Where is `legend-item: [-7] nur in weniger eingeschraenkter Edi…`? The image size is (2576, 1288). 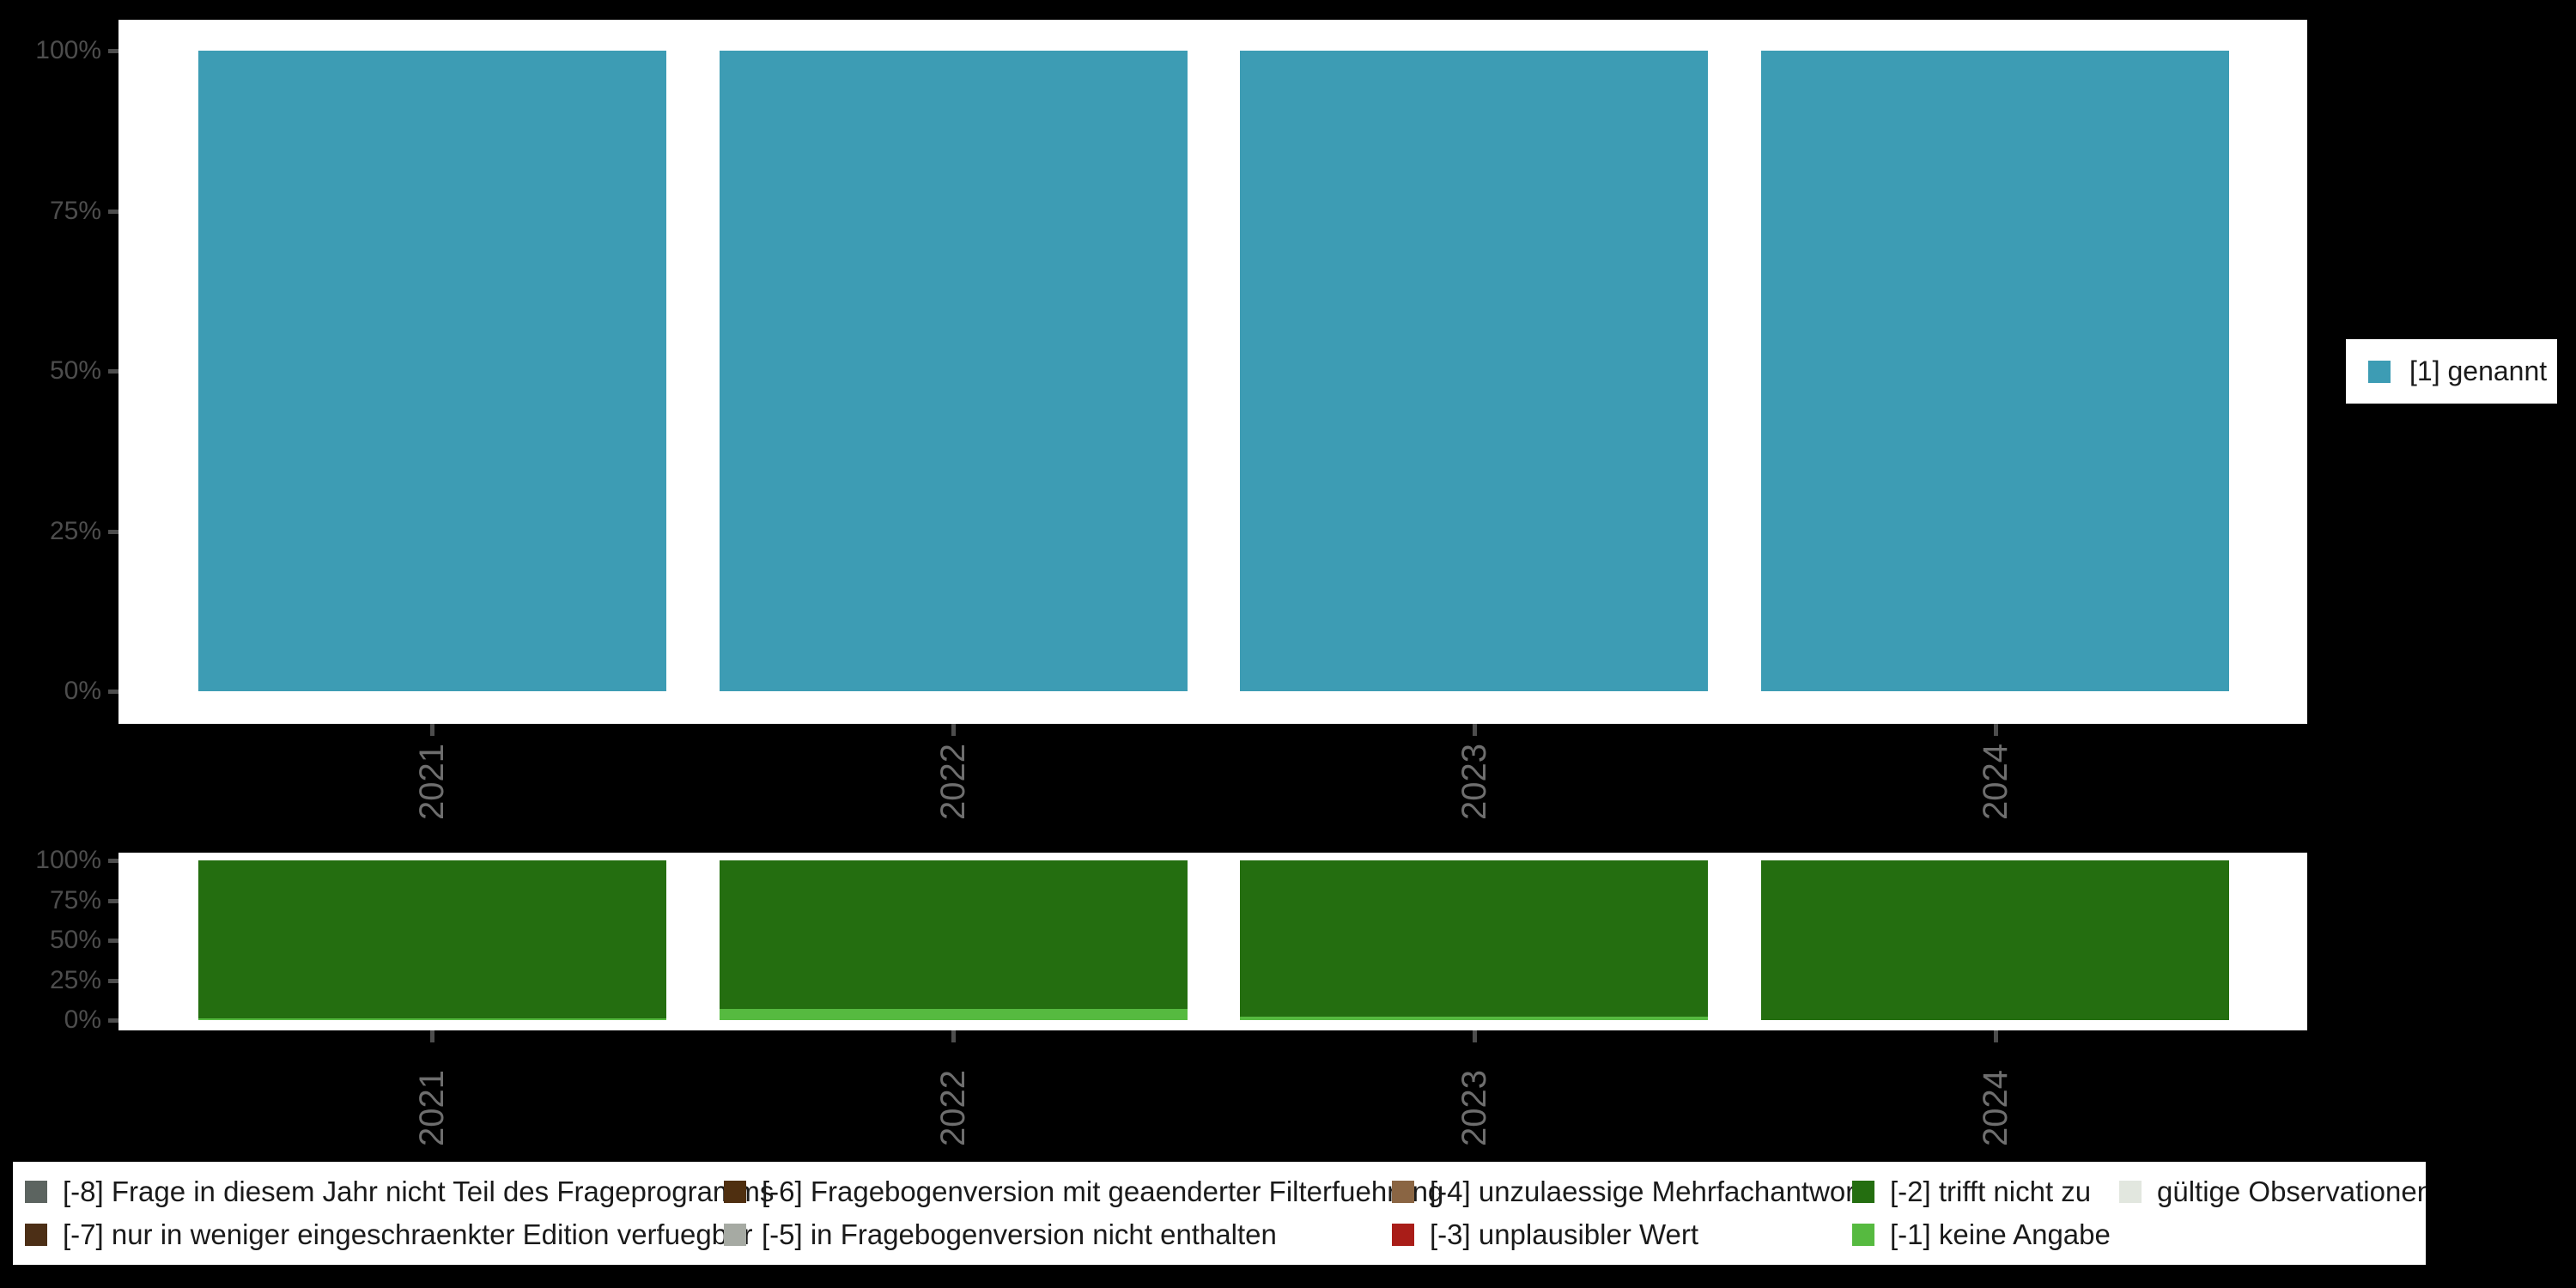
legend-item: [-7] nur in weniger eingeschraenkter Edi… is located at coordinates (388, 1235).